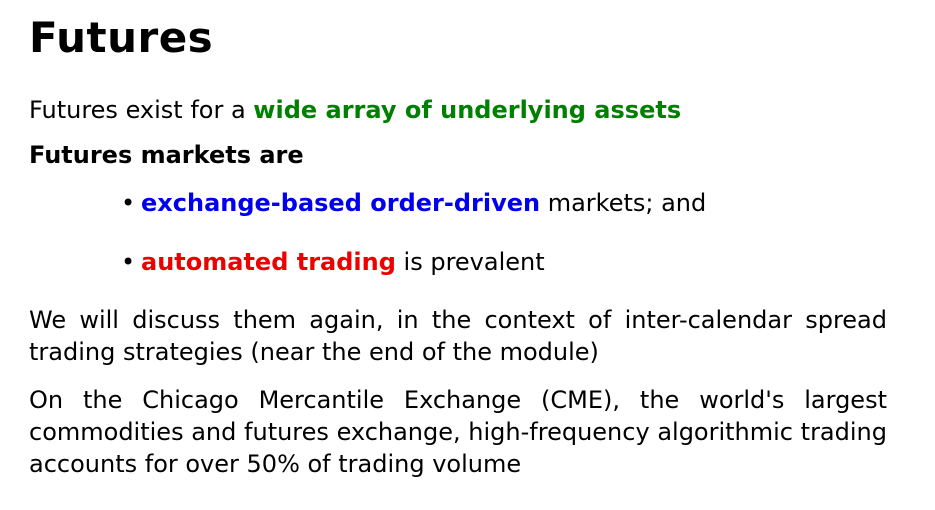  I want to click on assets-line-prefix: Futures exist for a, so click(141, 110).